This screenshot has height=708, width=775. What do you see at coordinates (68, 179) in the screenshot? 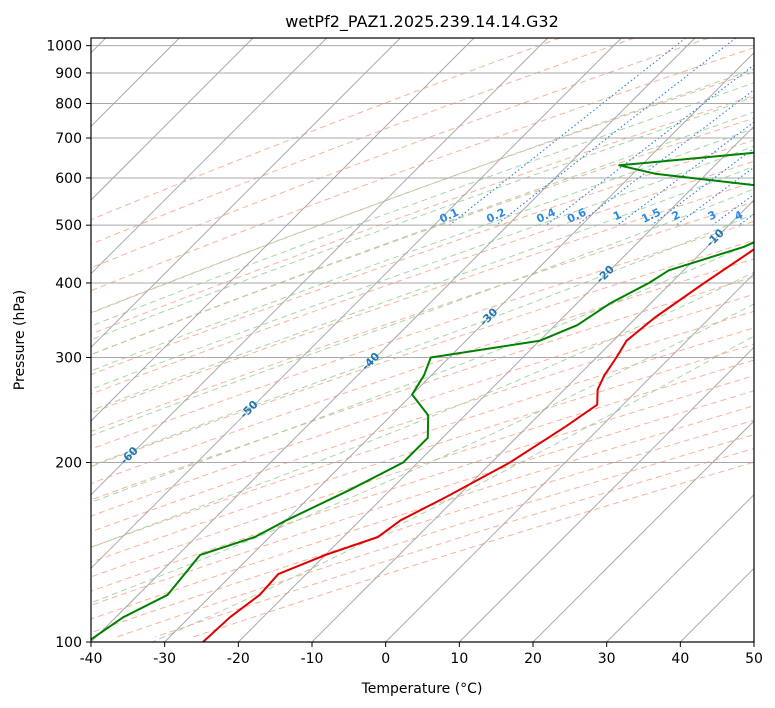
I see `y-tick-label: 600` at bounding box center [68, 179].